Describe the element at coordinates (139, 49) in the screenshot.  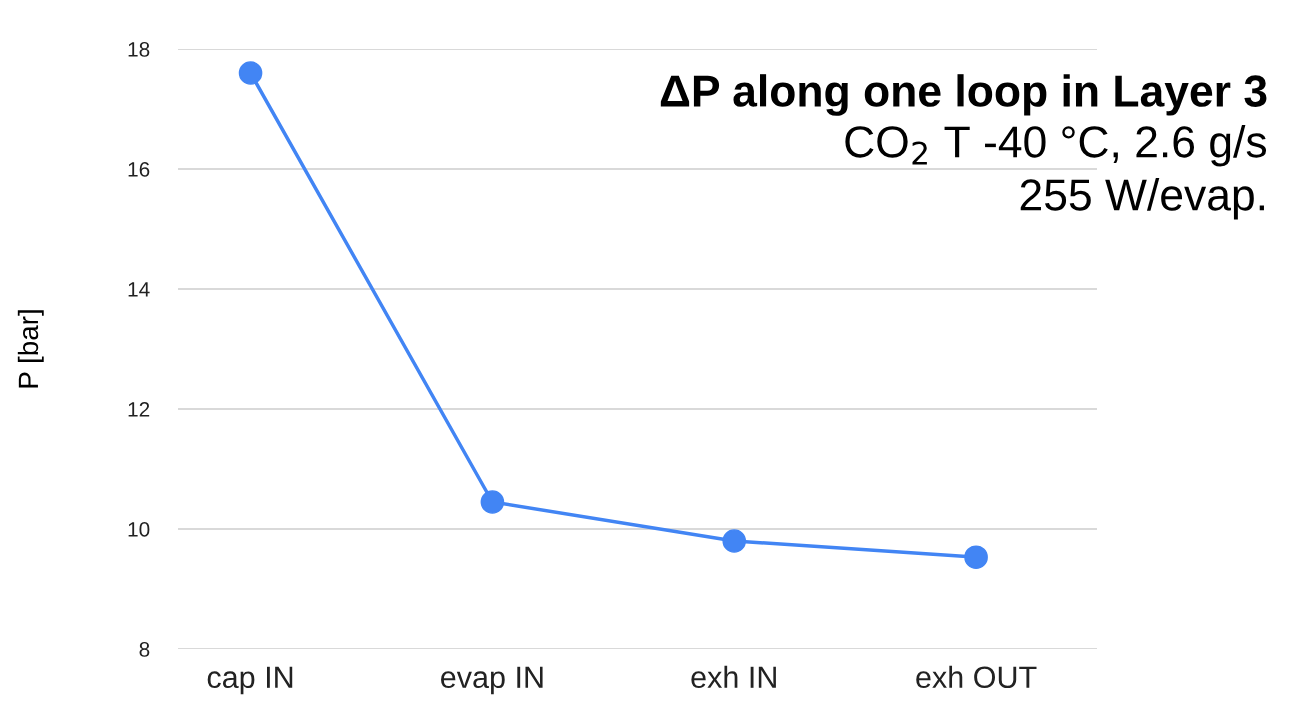
I see `y-tick-label: 18` at that location.